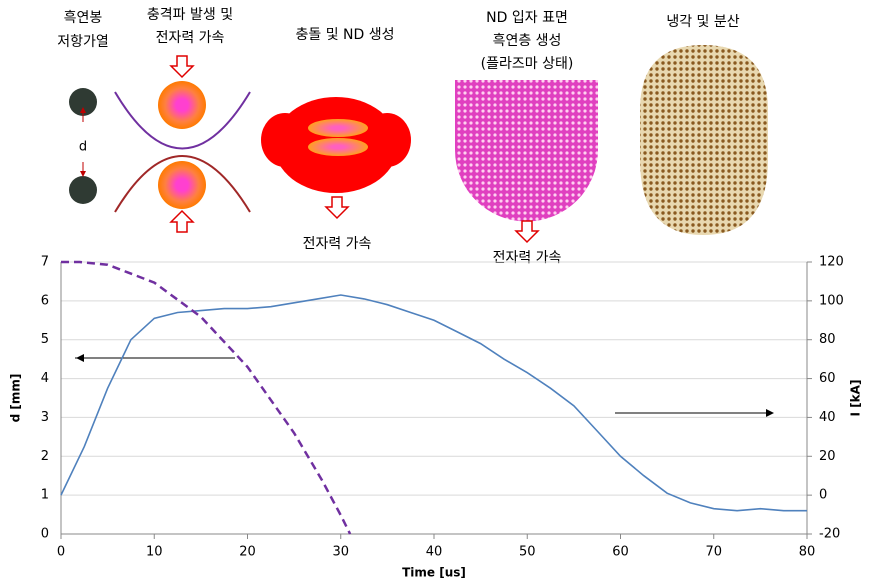 This screenshot has height=583, width=869. I want to click on x-tick-label: 70, so click(713, 552).